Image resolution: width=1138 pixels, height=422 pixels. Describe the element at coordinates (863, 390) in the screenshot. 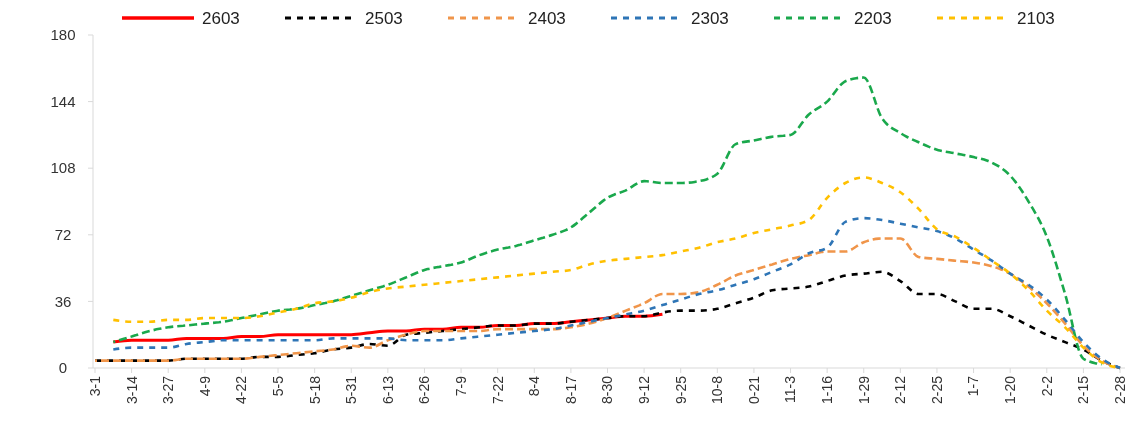

I see `x-tick-label: 1-29` at that location.